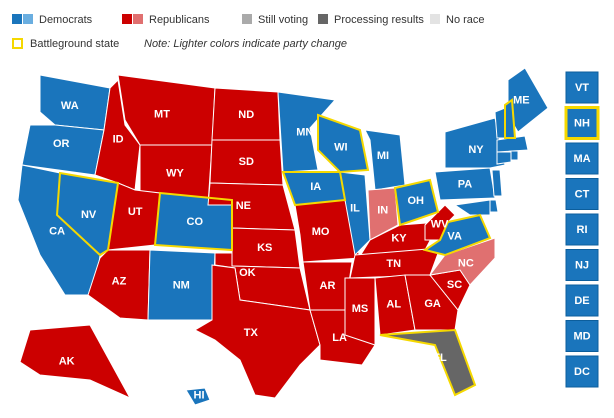 The height and width of the screenshot is (418, 614). I want to click on state-label: RI, so click(582, 230).